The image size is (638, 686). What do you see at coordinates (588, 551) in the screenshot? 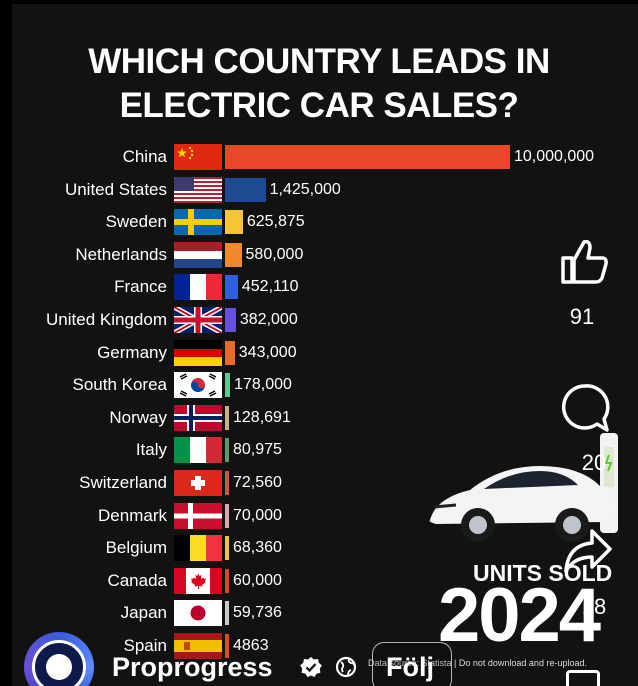
I see `share-arrow-icon` at bounding box center [588, 551].